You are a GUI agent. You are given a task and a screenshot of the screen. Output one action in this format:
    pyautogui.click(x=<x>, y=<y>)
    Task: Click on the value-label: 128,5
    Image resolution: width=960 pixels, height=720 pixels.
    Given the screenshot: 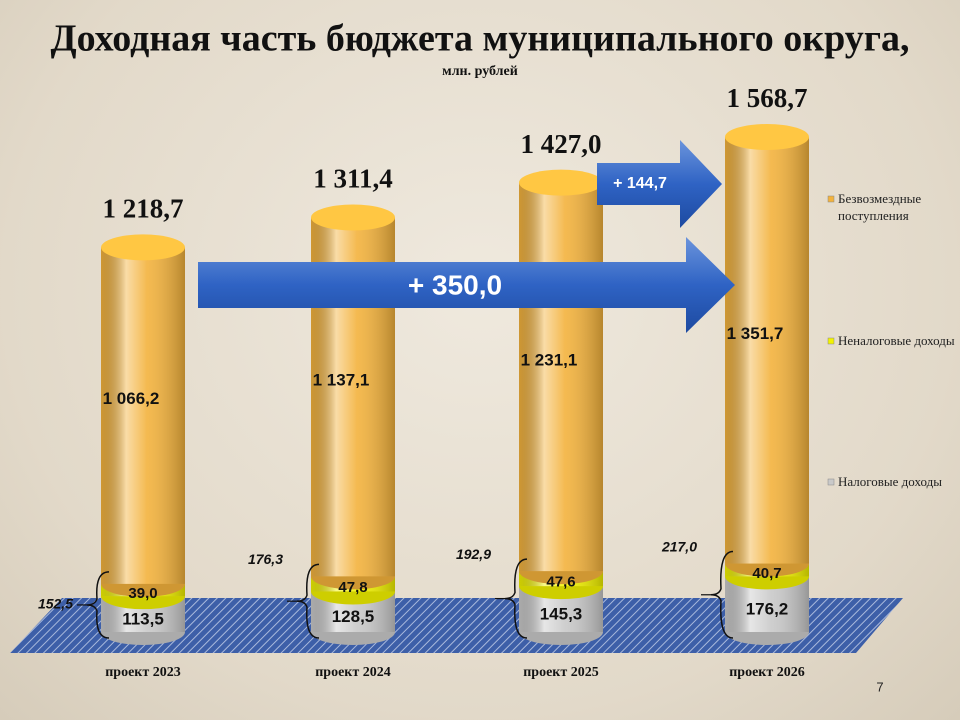 What is the action you would take?
    pyautogui.click(x=353, y=616)
    